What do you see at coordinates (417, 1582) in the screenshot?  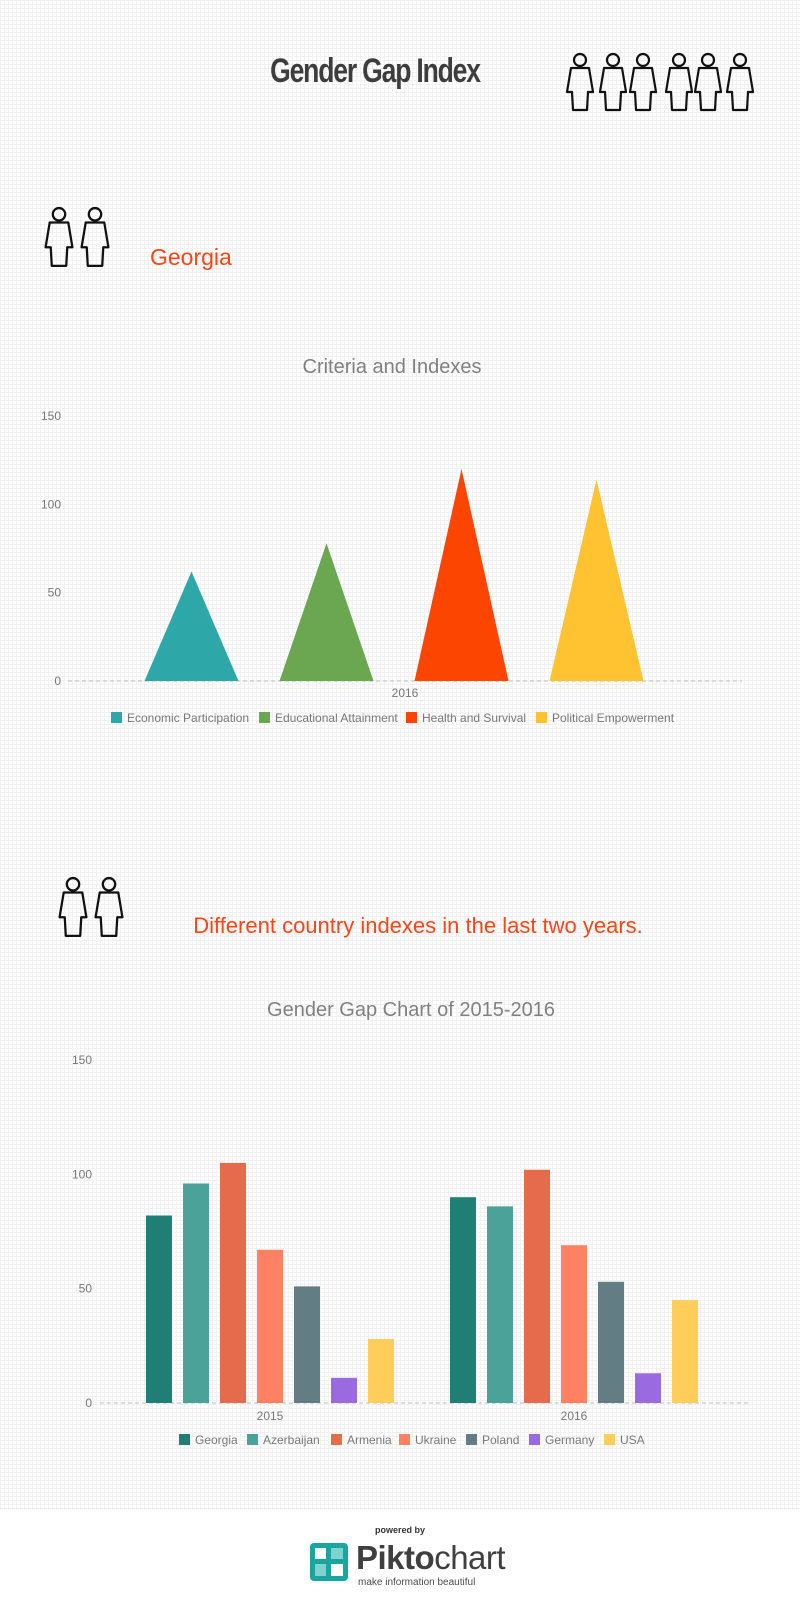 I see `piktochart-tagline: make information beautiful` at bounding box center [417, 1582].